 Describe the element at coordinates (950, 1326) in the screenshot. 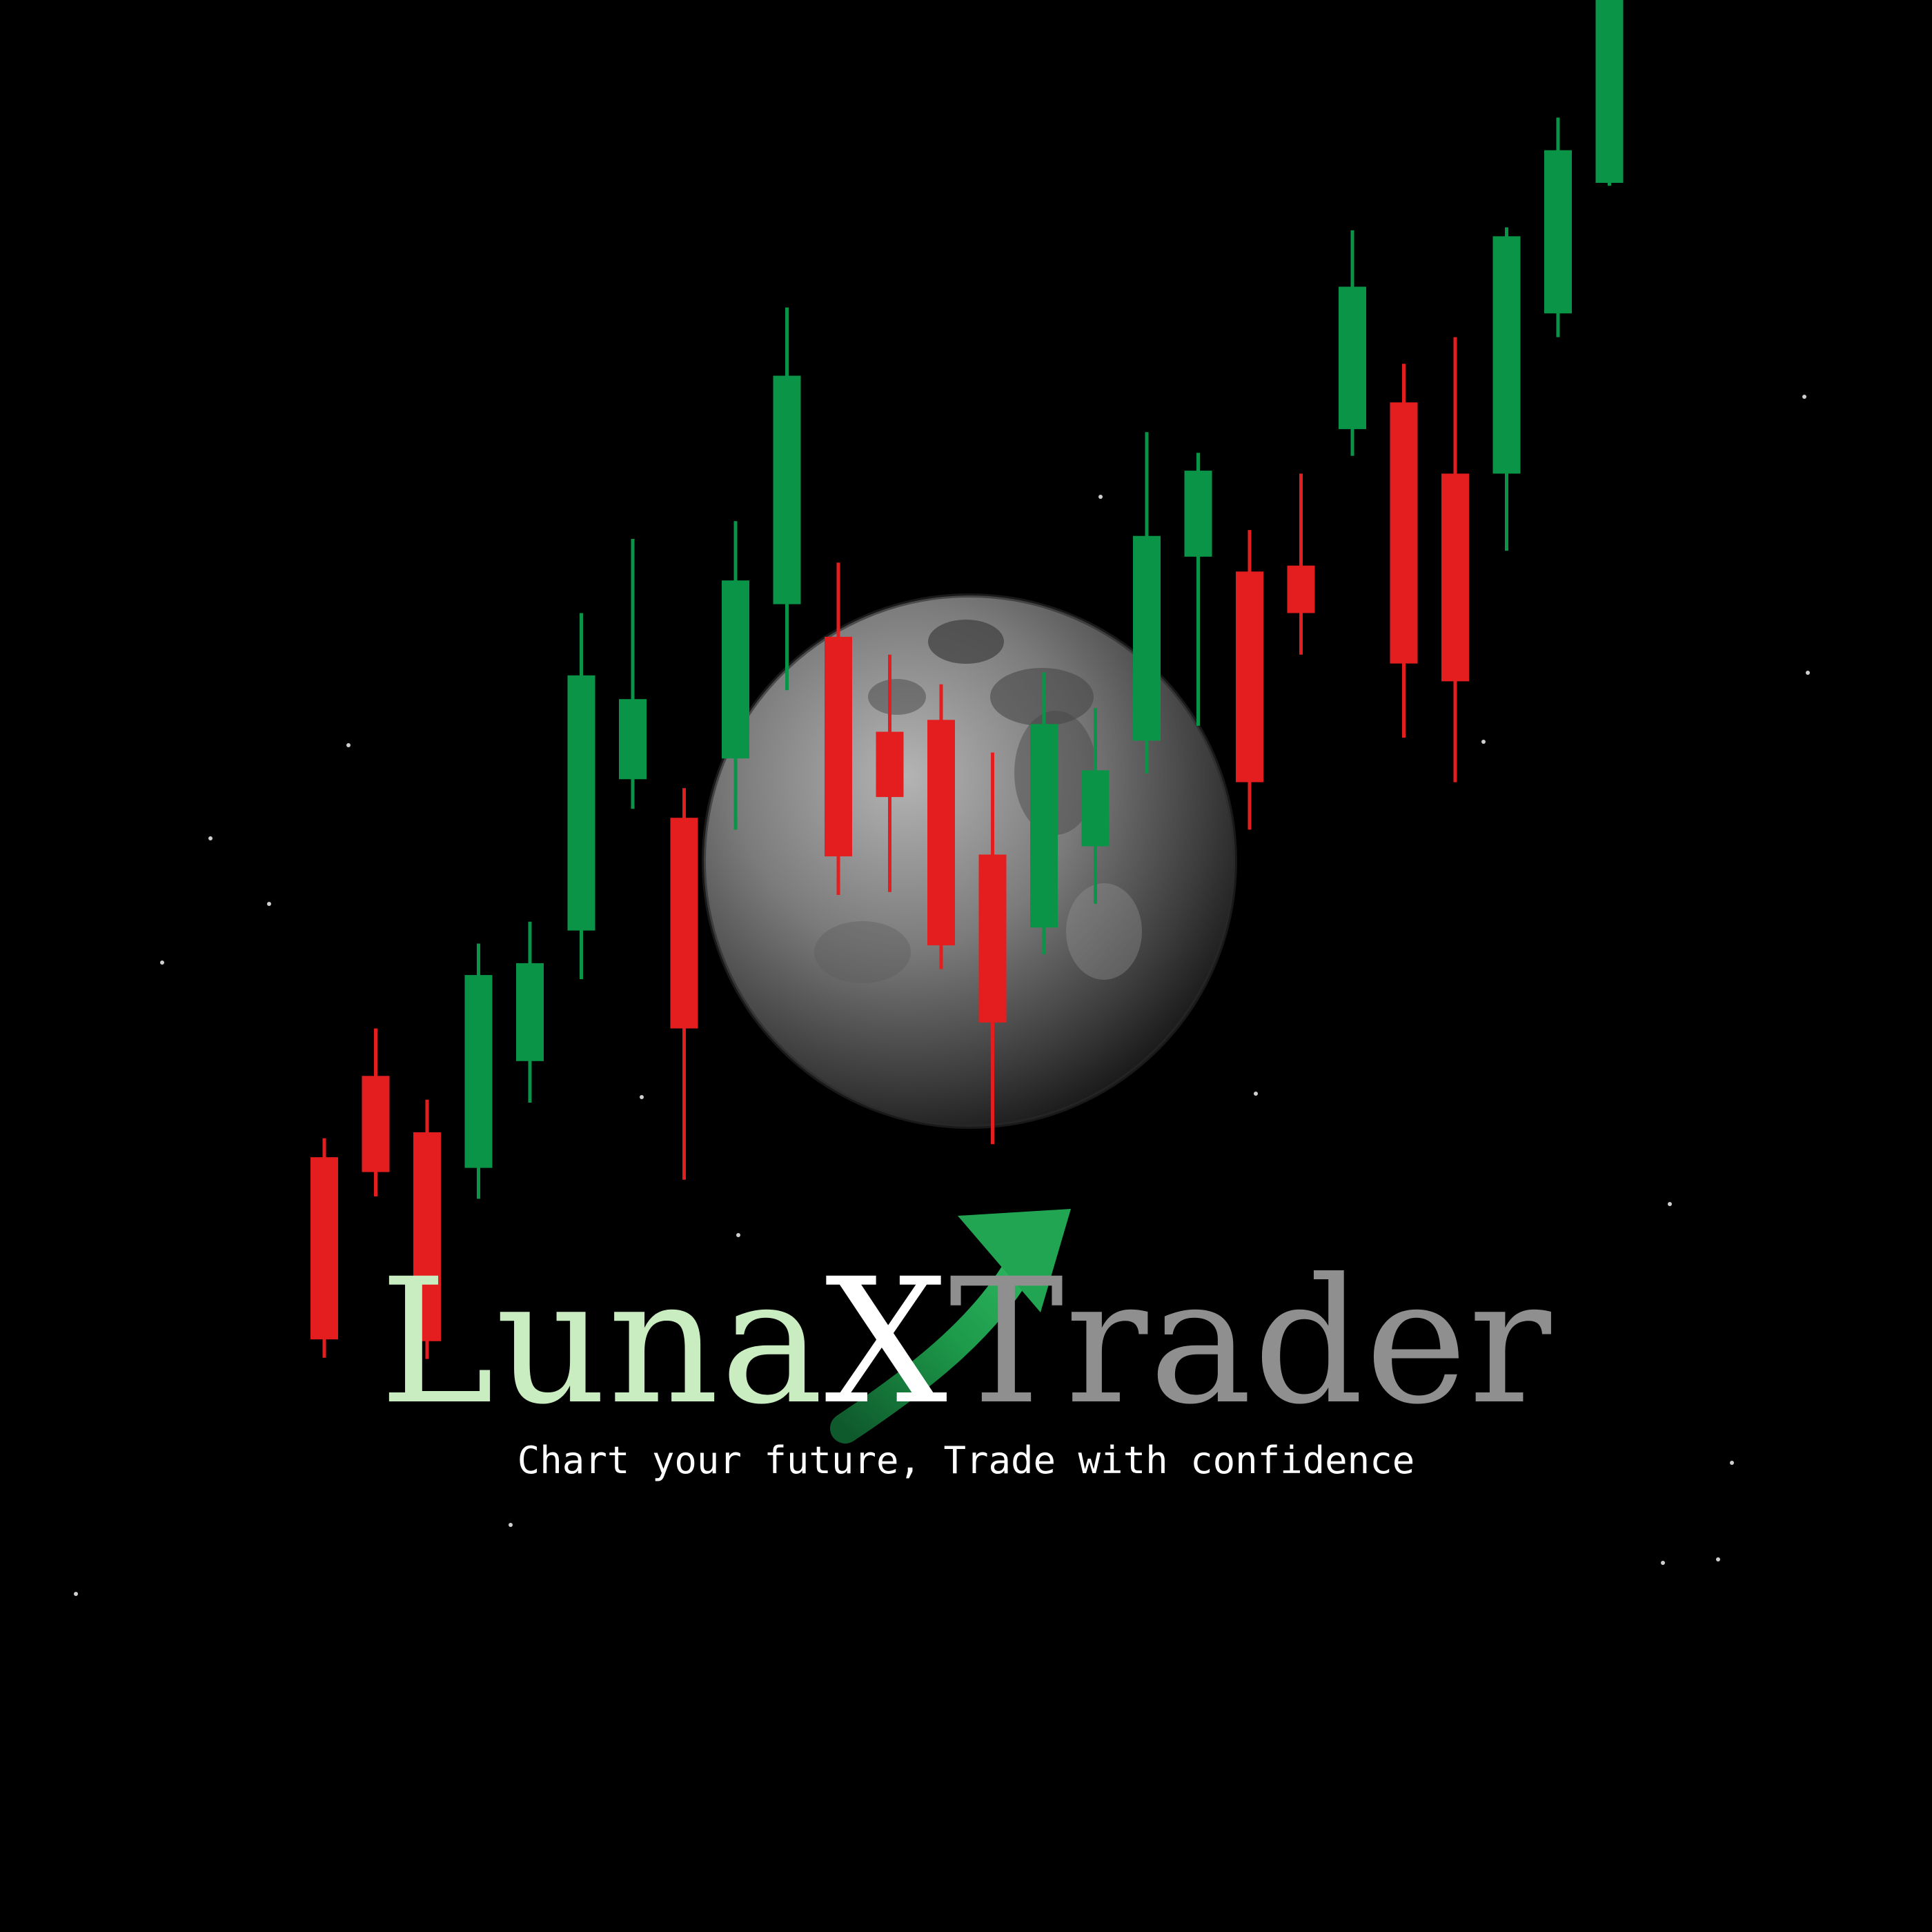

I see `up-arrow-icon` at that location.